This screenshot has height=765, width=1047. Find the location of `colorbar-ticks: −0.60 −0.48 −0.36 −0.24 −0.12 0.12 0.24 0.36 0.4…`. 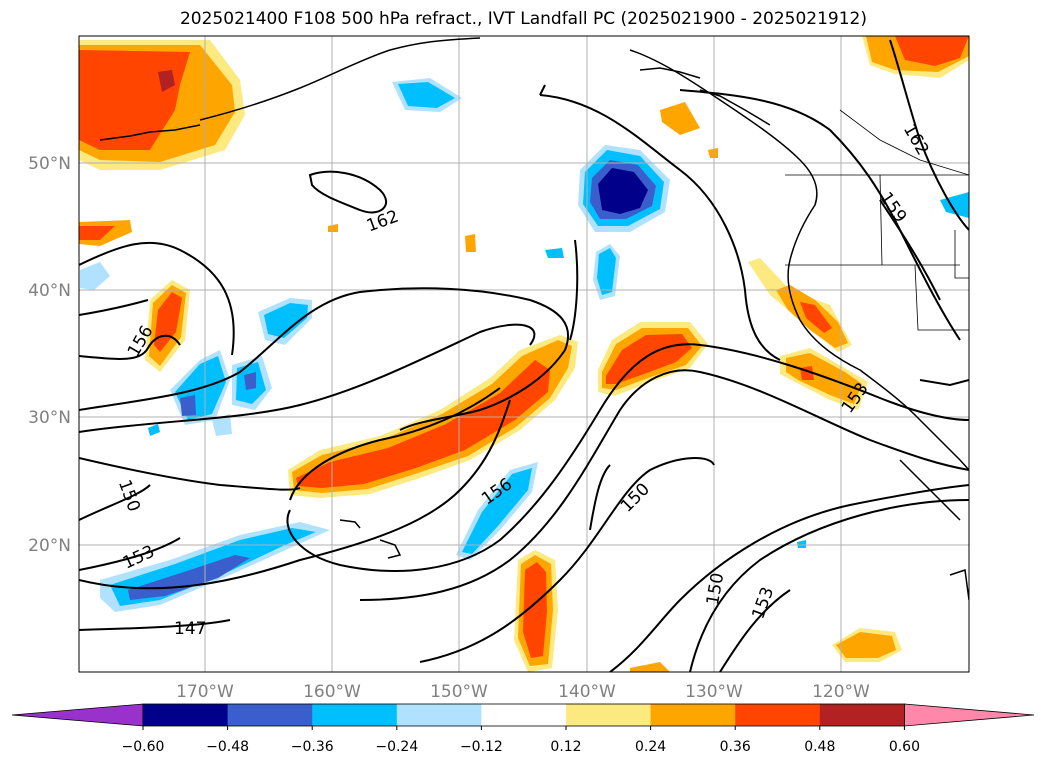

colorbar-ticks: −0.60 −0.48 −0.36 −0.24 −0.12 0.12 0.24 0.36 0.4… is located at coordinates (521, 740).